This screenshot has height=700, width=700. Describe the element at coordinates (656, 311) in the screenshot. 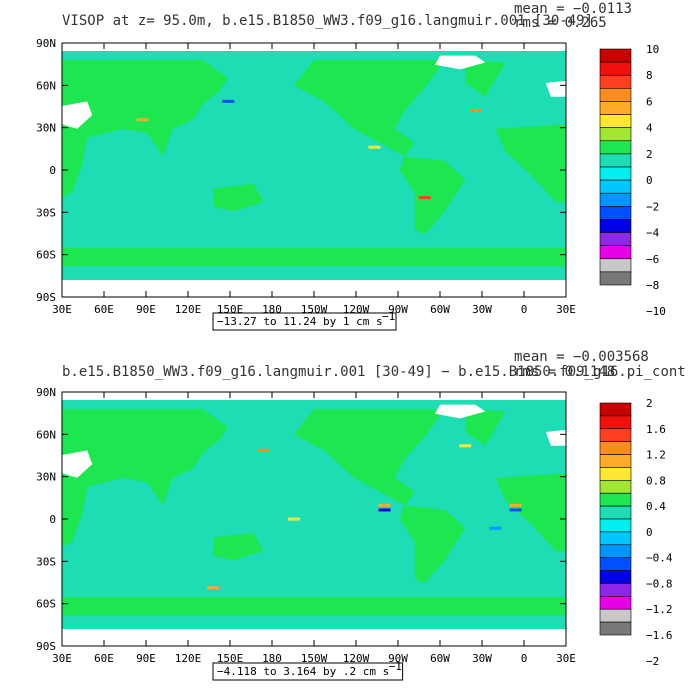

I see `colorbar-label: −10` at that location.